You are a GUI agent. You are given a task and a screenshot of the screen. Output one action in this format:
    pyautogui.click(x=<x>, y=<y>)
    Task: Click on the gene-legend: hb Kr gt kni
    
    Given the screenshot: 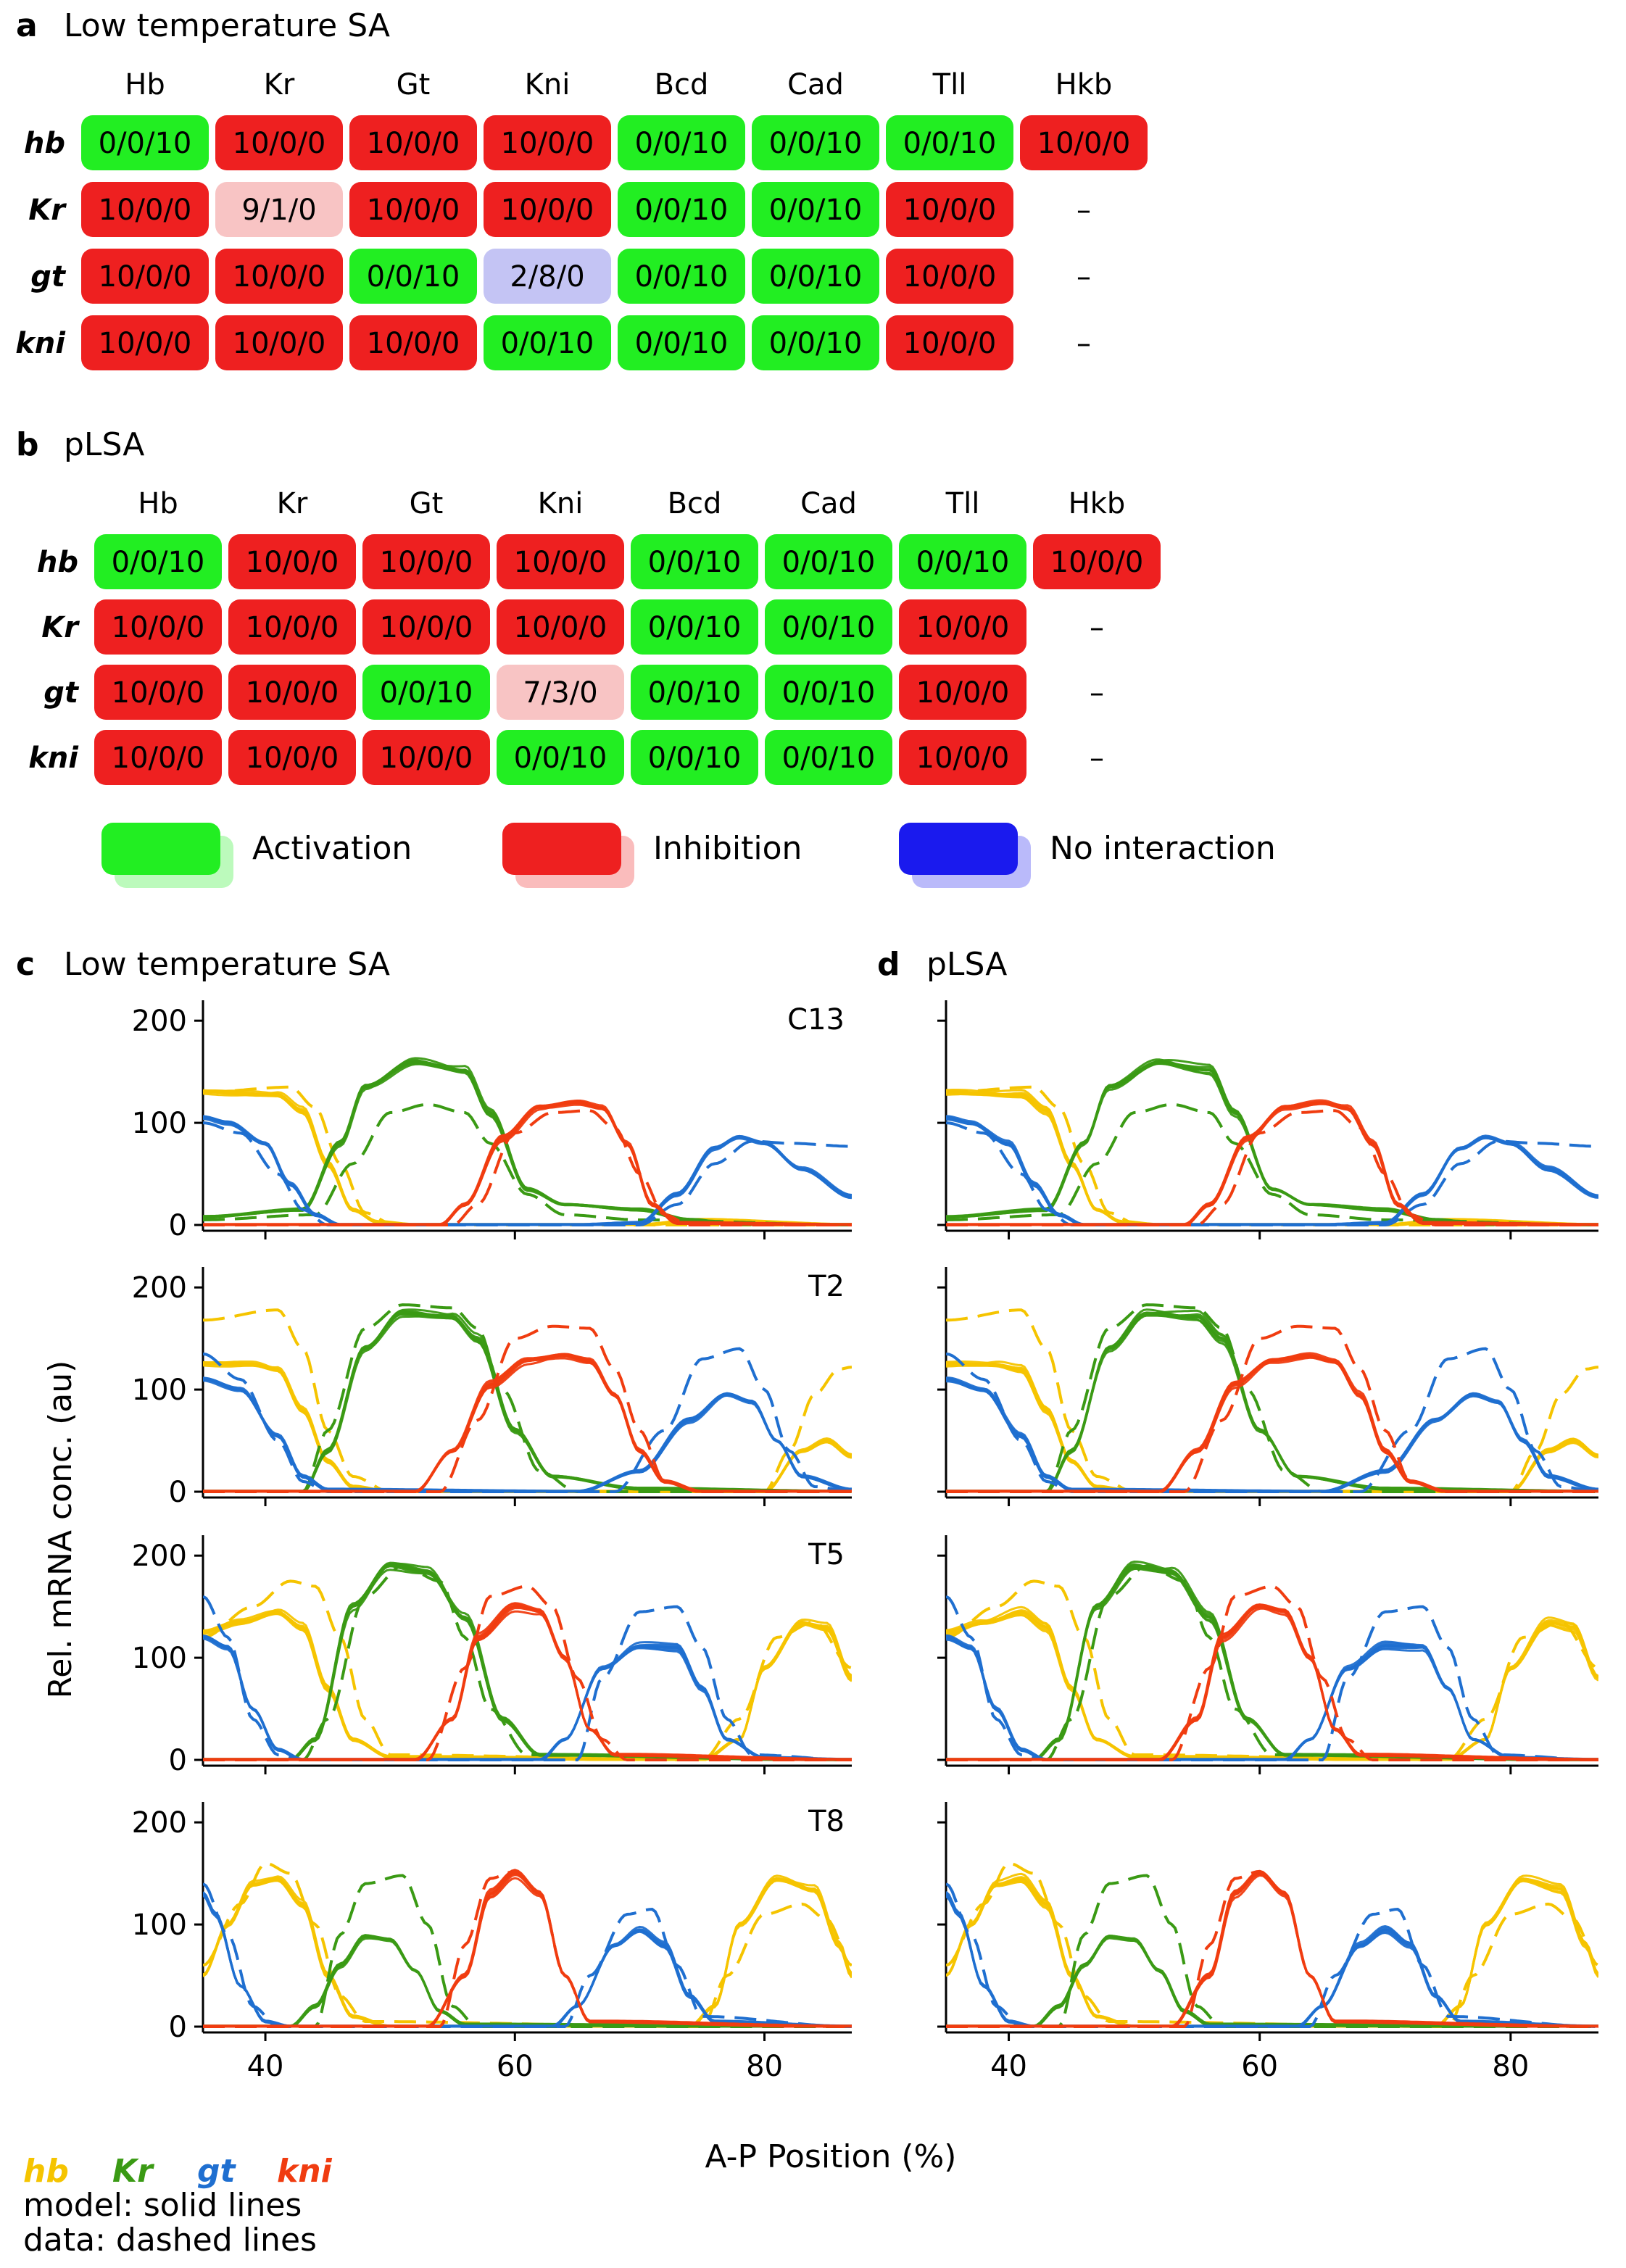 What is the action you would take?
    pyautogui.click(x=178, y=2171)
    